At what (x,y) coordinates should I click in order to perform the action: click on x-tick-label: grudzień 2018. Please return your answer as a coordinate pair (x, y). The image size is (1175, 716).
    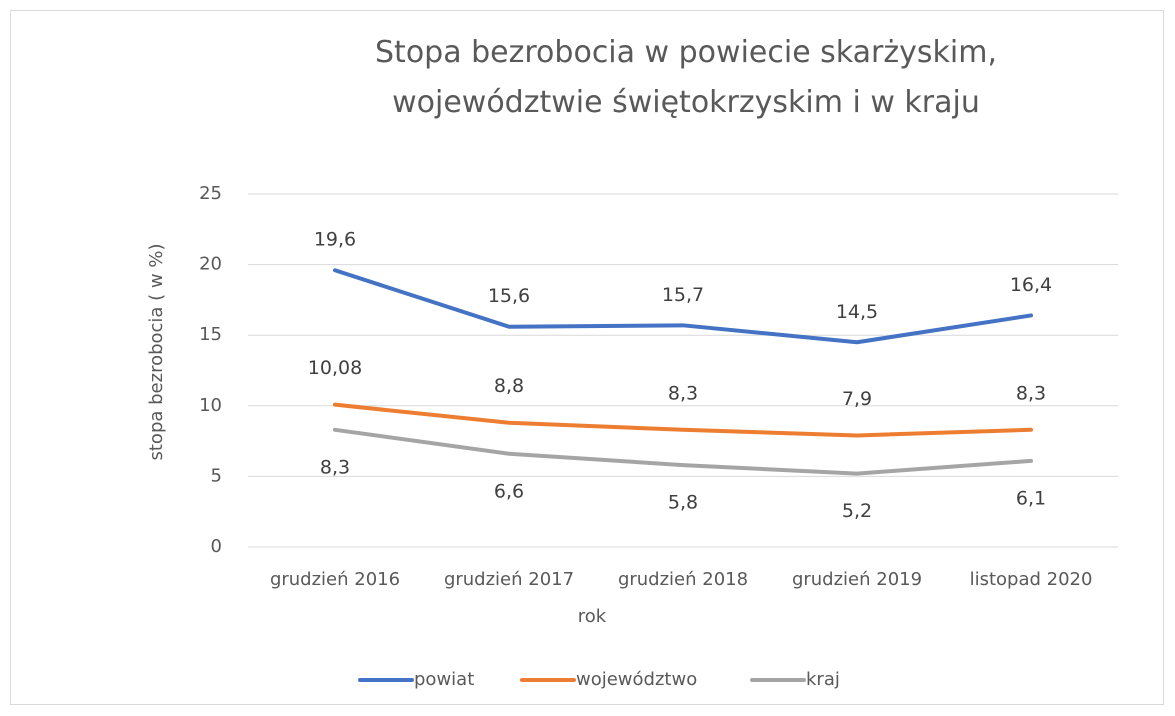
    Looking at the image, I should click on (683, 579).